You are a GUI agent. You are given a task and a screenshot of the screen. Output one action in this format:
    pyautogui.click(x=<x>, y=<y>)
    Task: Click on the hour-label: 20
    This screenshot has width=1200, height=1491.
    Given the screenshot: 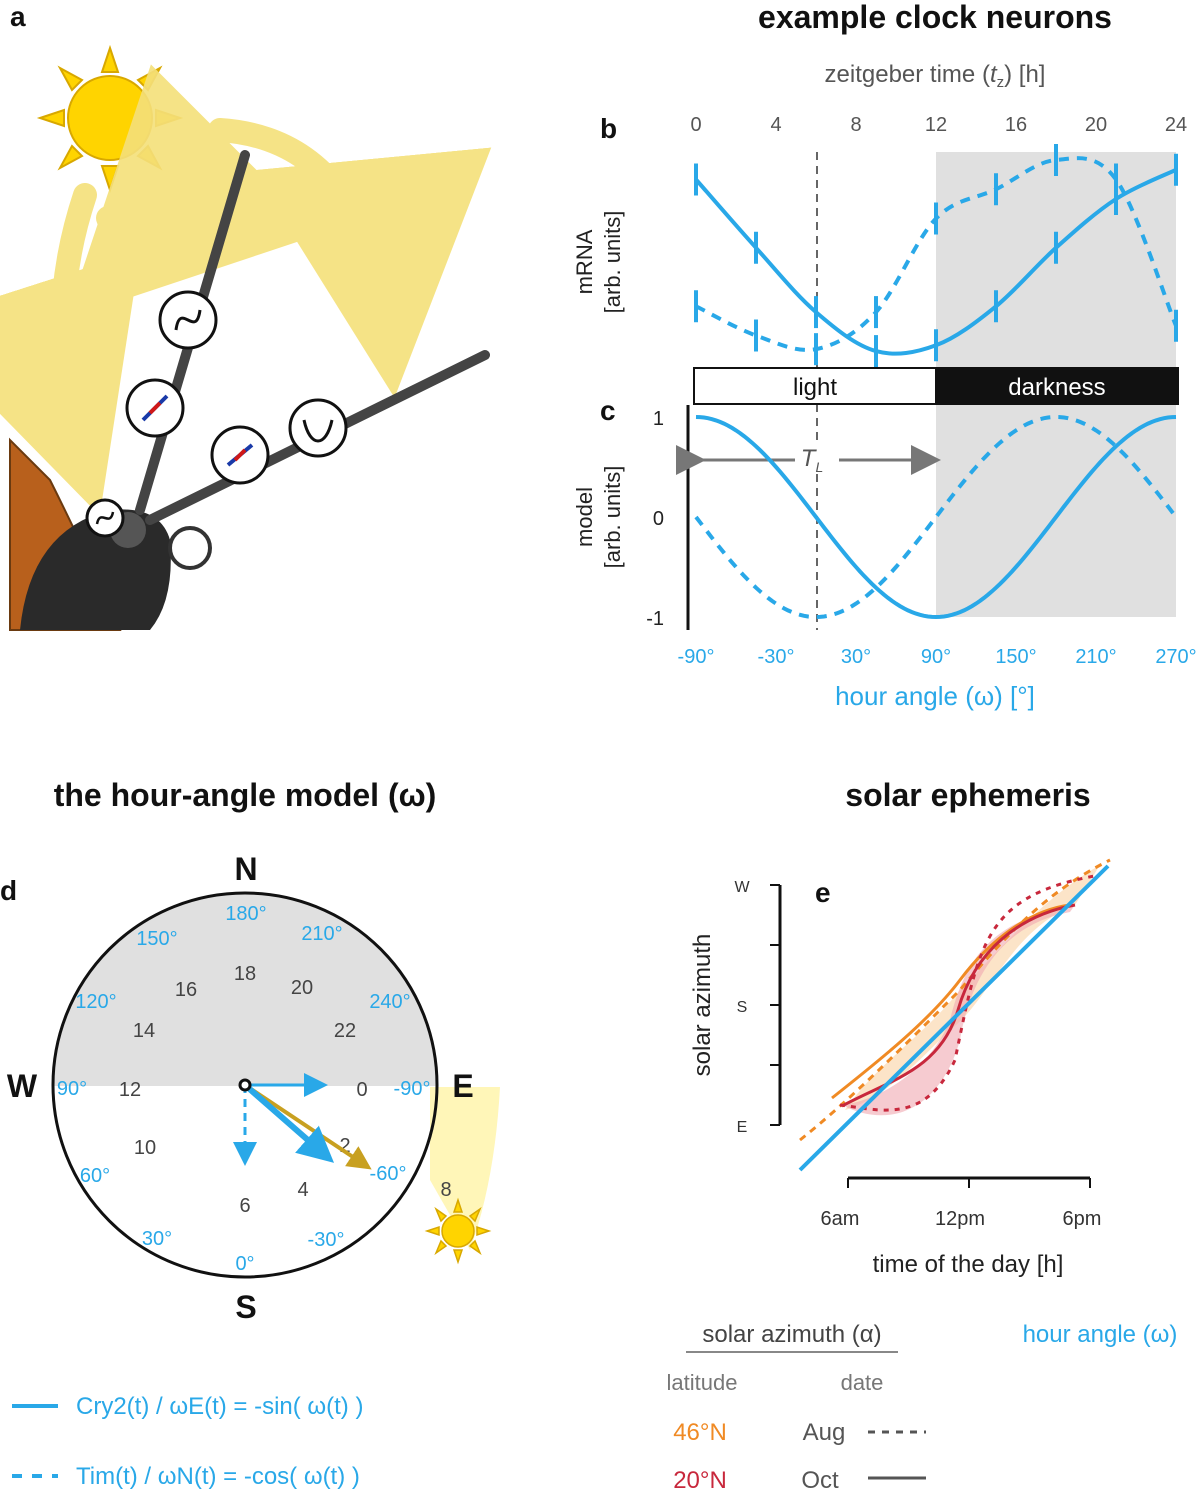 What is the action you would take?
    pyautogui.click(x=302, y=988)
    